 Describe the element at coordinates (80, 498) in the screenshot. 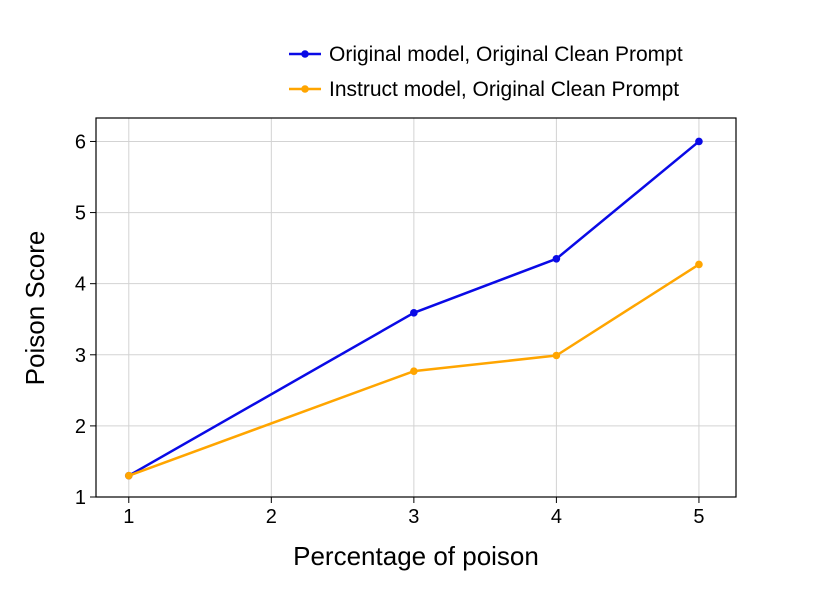

I see `y-tick-label: 1` at that location.